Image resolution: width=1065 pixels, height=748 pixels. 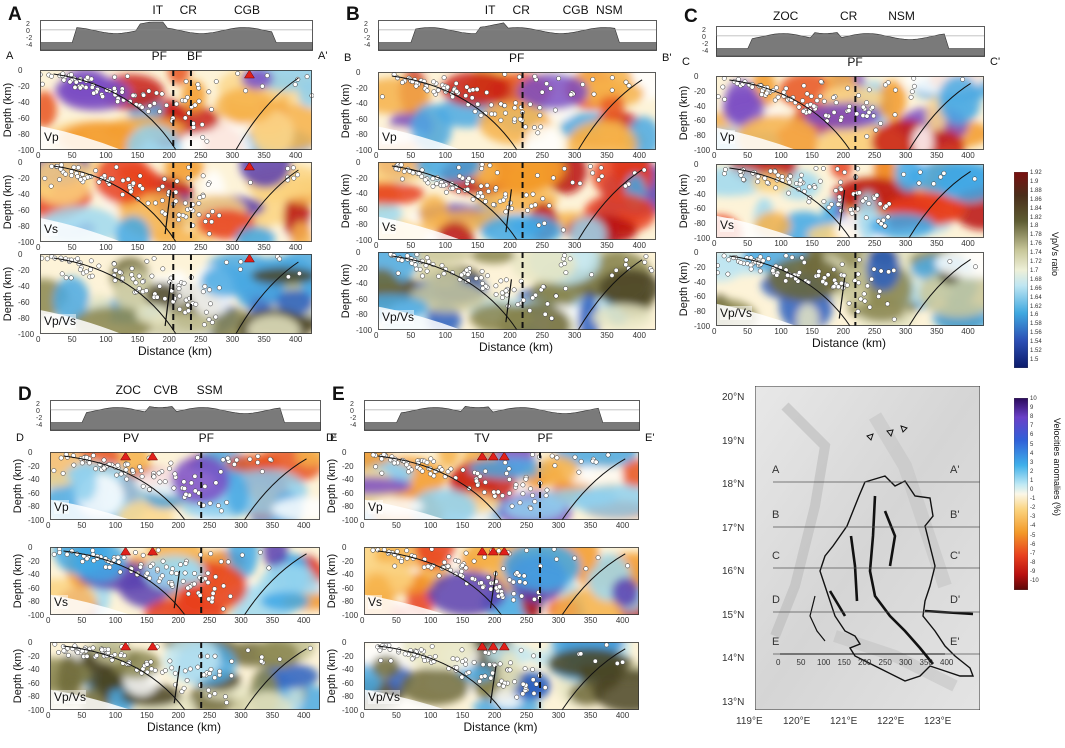 What do you see at coordinates (1036, 253) in the screenshot?
I see `colorbar-vpvs-tick: 1.74` at bounding box center [1036, 253].